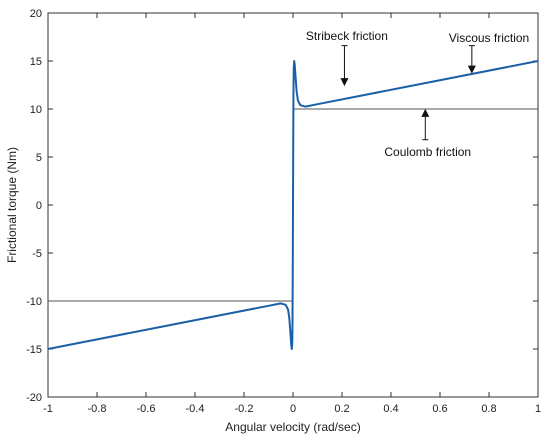 This screenshot has width=550, height=443. Describe the element at coordinates (195, 409) in the screenshot. I see `x-tick-label: -0.4` at that location.